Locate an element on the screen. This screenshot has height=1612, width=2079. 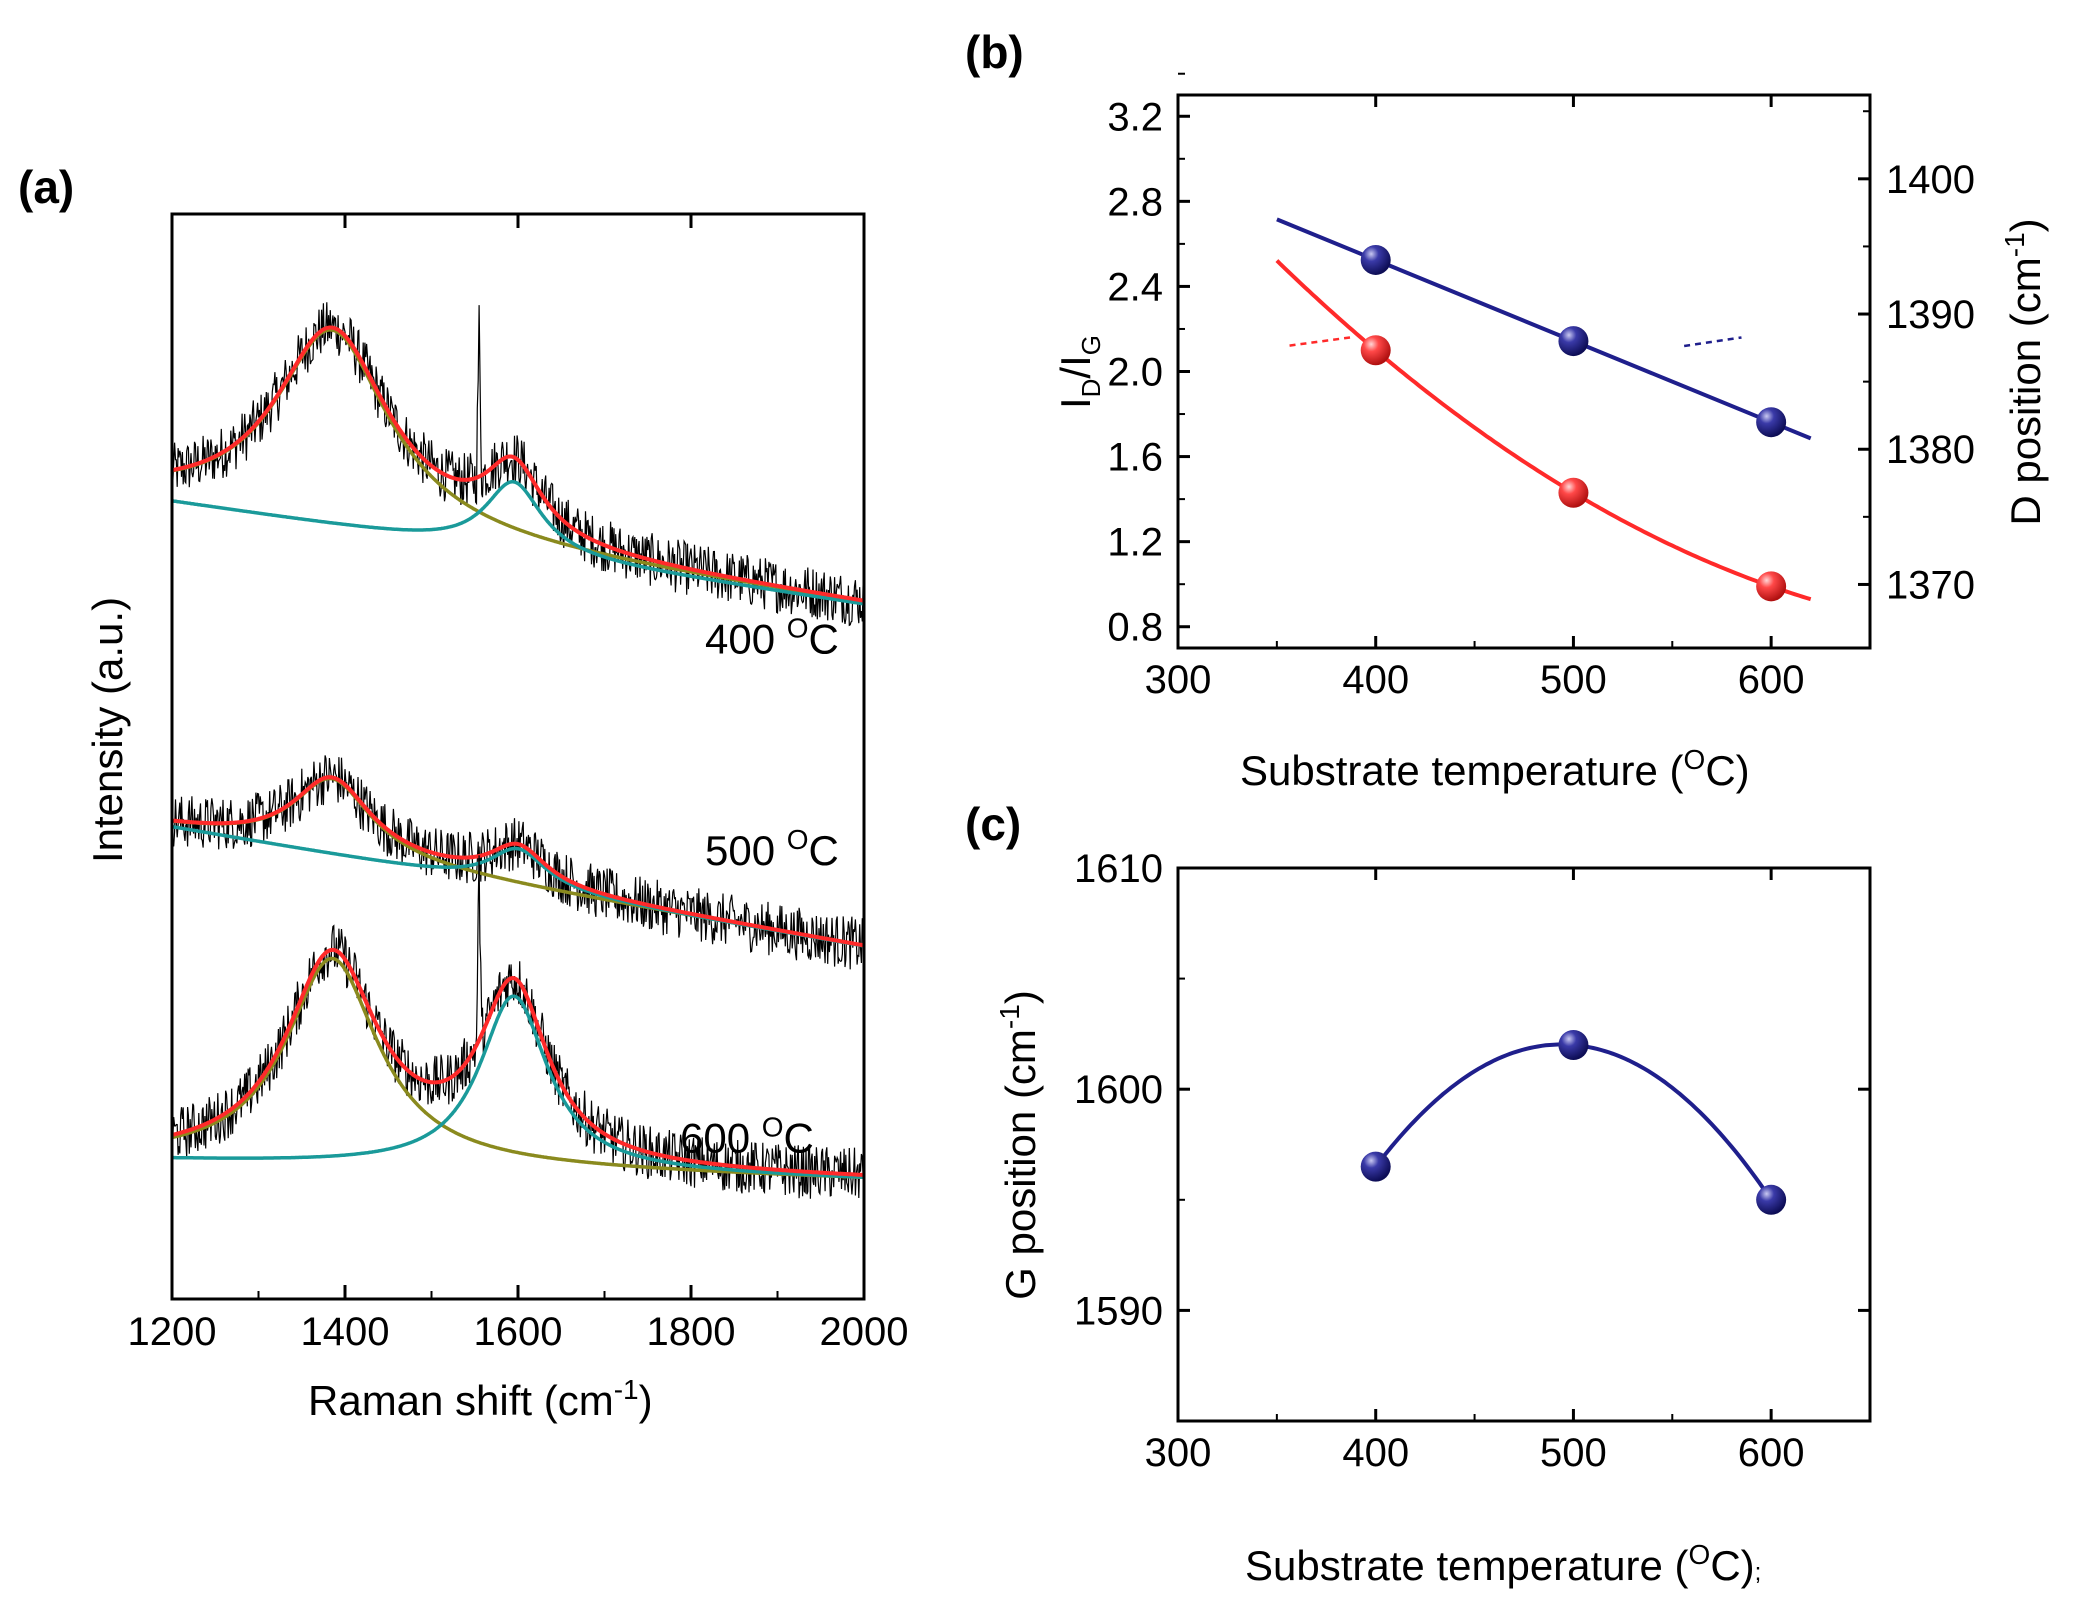
panel-b-plot-area is located at coordinates (1543, 409).